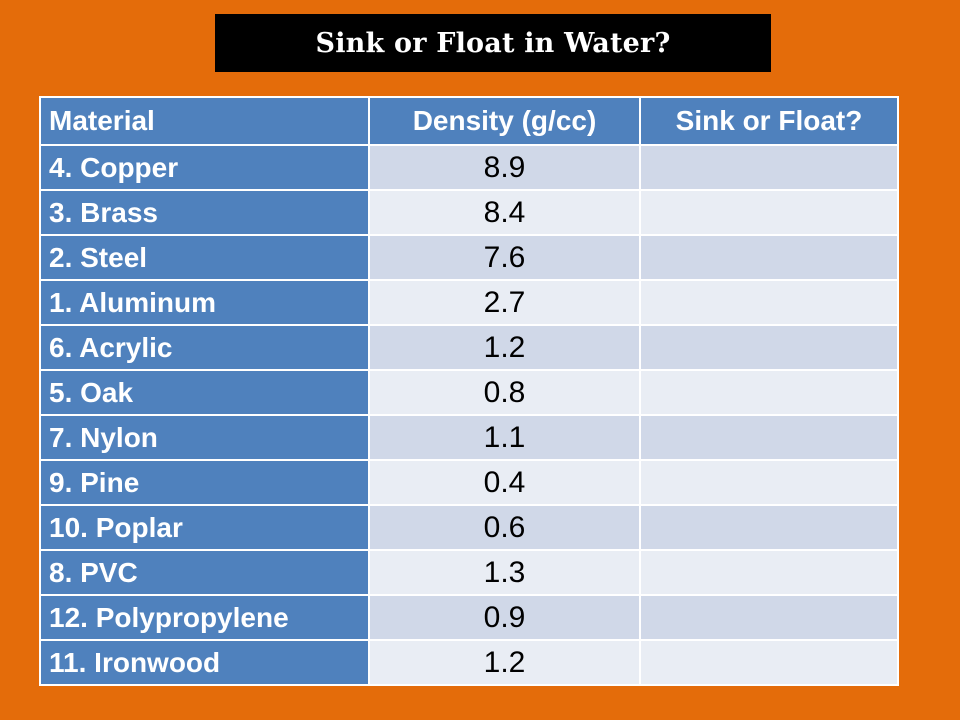 The image size is (960, 720). I want to click on table-row: 9. Pine 0.4, so click(469, 482).